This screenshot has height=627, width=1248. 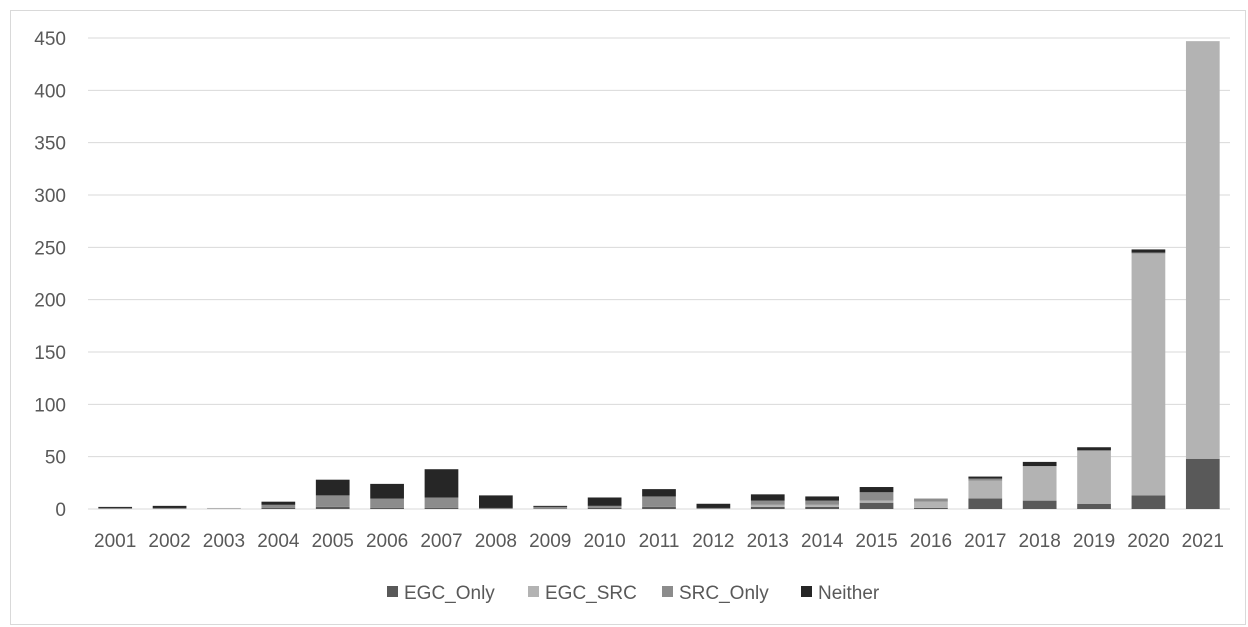 What do you see at coordinates (224, 541) in the screenshot?
I see `x-tick-label: 2003` at bounding box center [224, 541].